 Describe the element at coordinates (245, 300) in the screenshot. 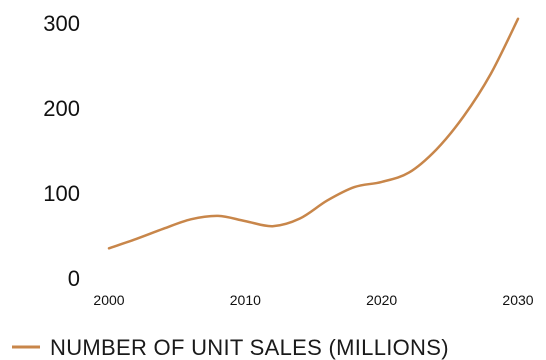

I see `x-tick-label: 2010` at that location.